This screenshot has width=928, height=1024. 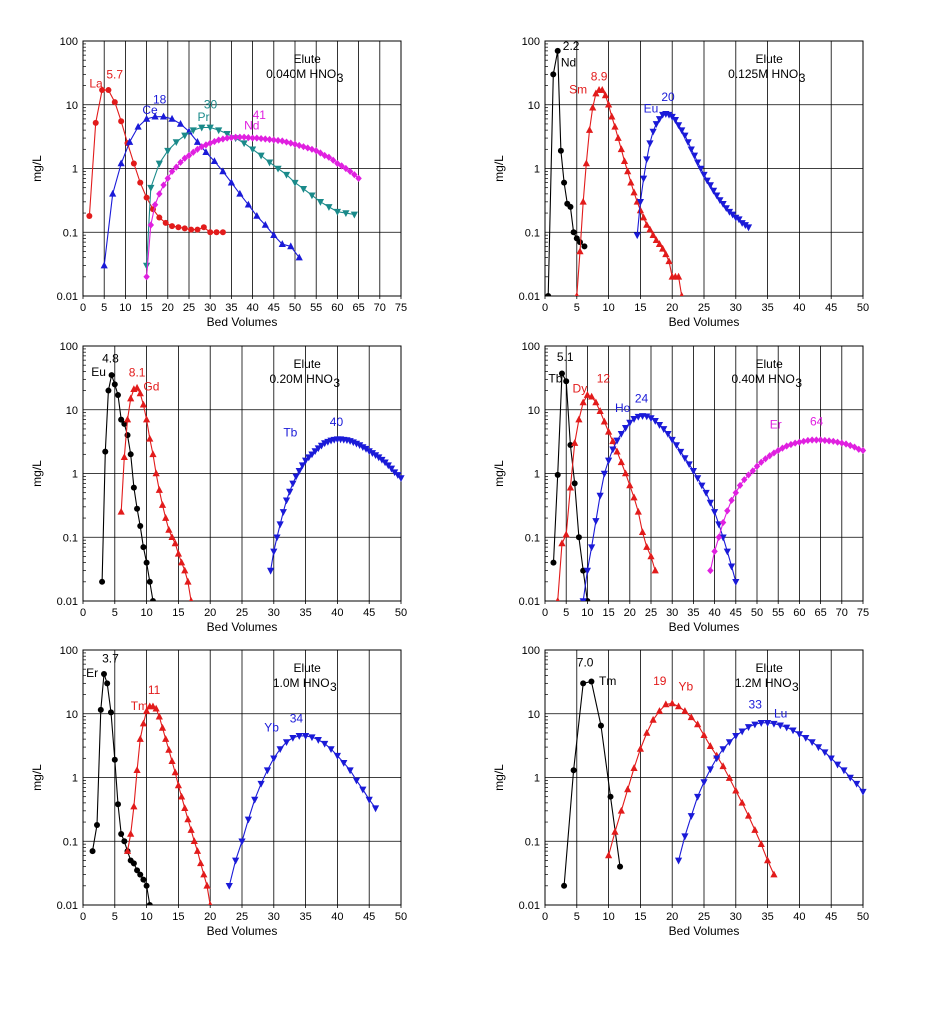 I want to click on x-tick-label: 70, so click(x=380, y=308).